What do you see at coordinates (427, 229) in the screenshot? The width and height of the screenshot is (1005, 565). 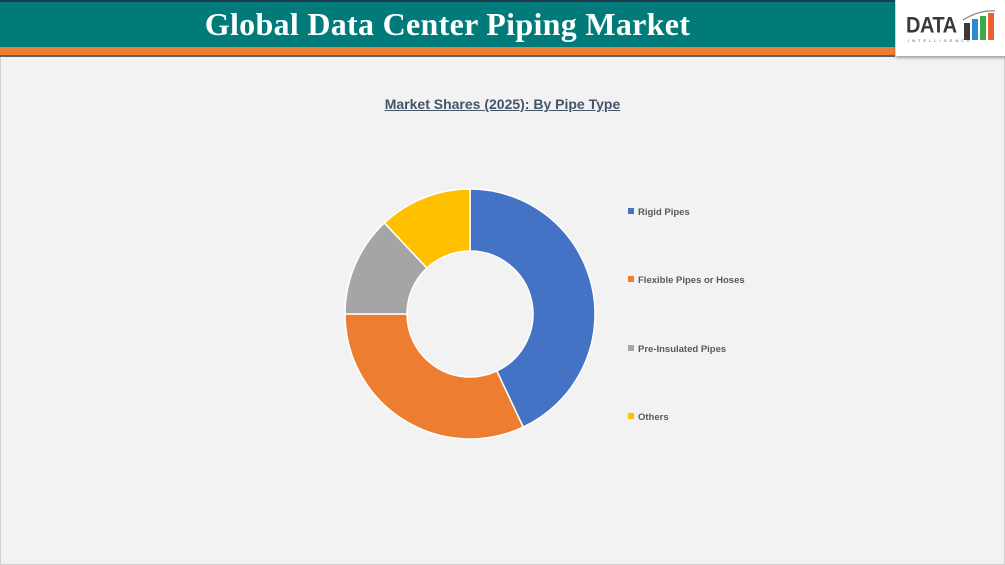 I see `donut-slice-others` at bounding box center [427, 229].